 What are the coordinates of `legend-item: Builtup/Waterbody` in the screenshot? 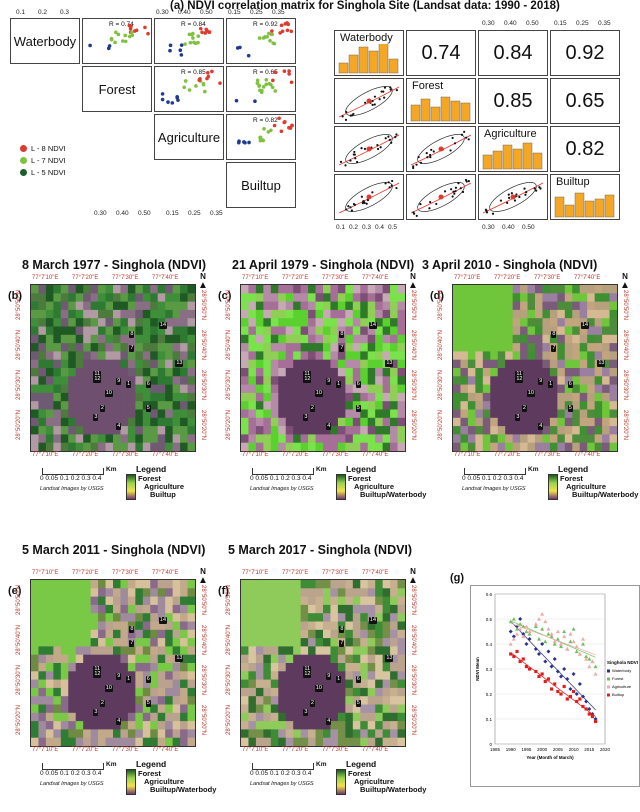 It's located at (183, 789).